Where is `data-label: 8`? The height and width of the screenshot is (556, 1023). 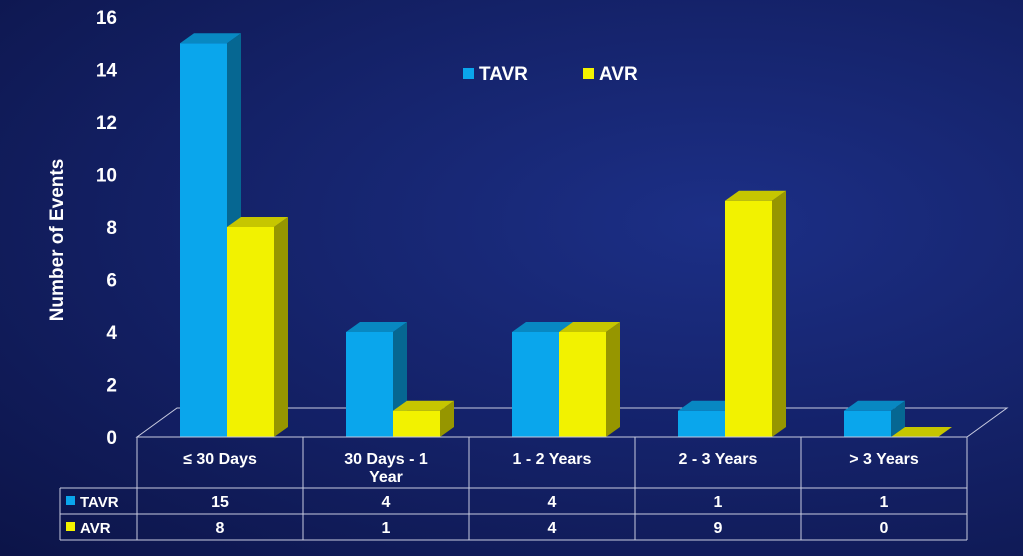 data-label: 8 is located at coordinates (220, 528).